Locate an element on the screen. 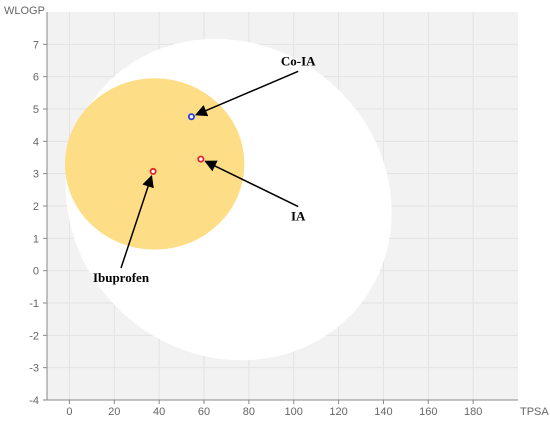 This screenshot has height=421, width=550. y-tick-label: -4 is located at coordinates (34, 401).